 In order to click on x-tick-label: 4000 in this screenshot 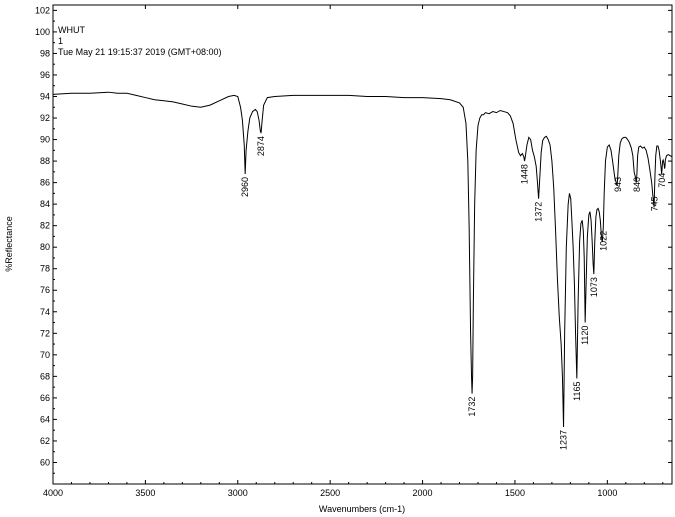, I will do `click(53, 493)`.